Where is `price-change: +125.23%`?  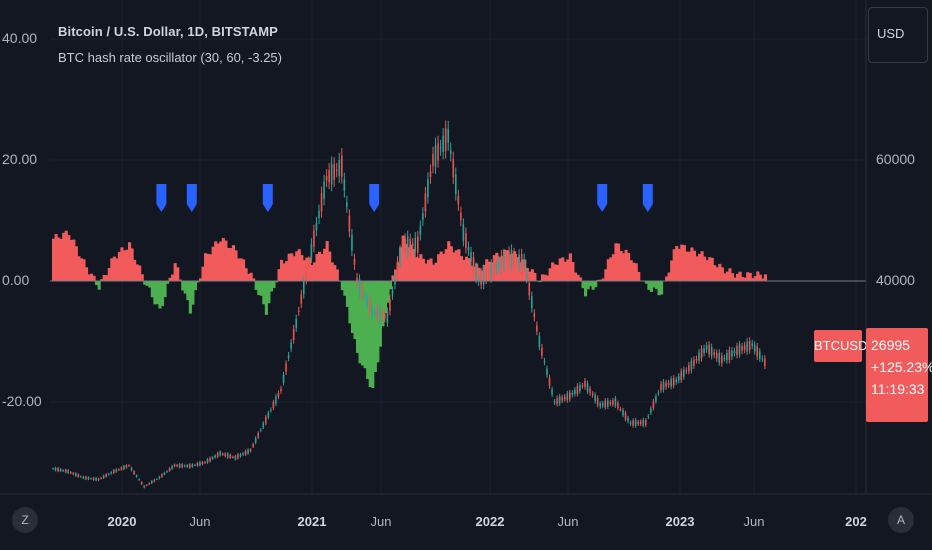 price-change: +125.23% is located at coordinates (901, 367).